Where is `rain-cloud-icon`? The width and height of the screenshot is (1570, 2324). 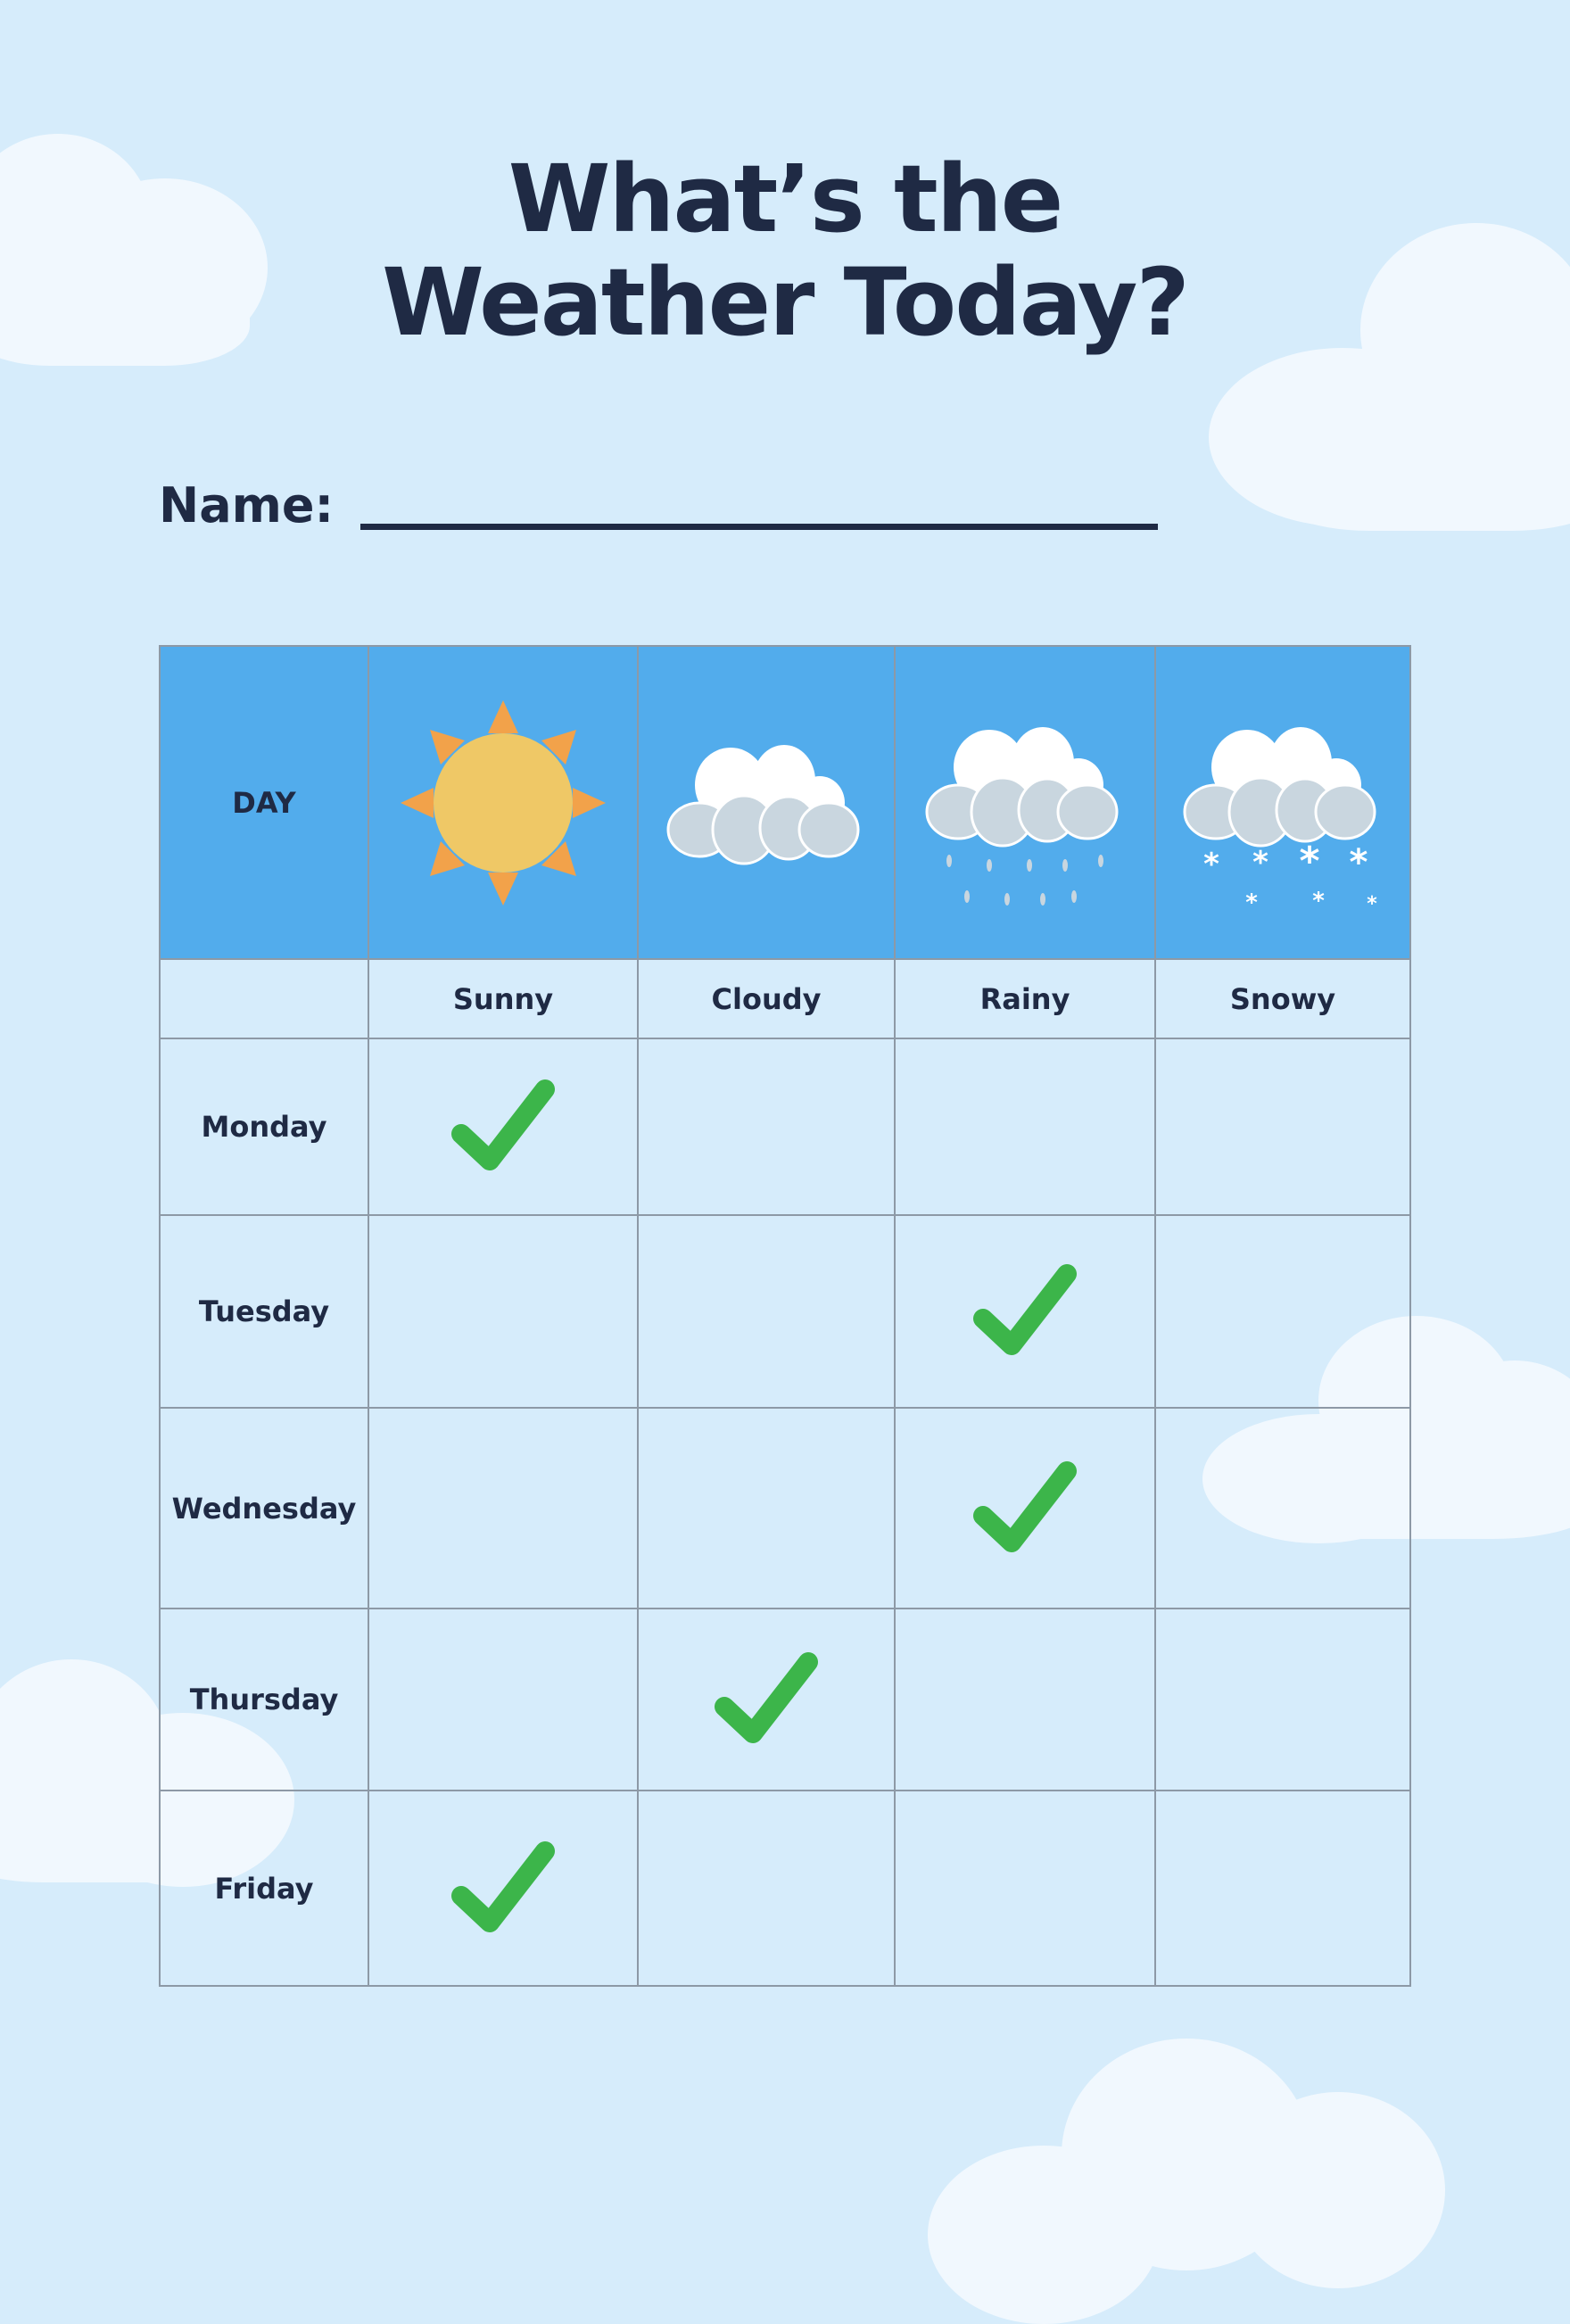 rain-cloud-icon is located at coordinates (1022, 816).